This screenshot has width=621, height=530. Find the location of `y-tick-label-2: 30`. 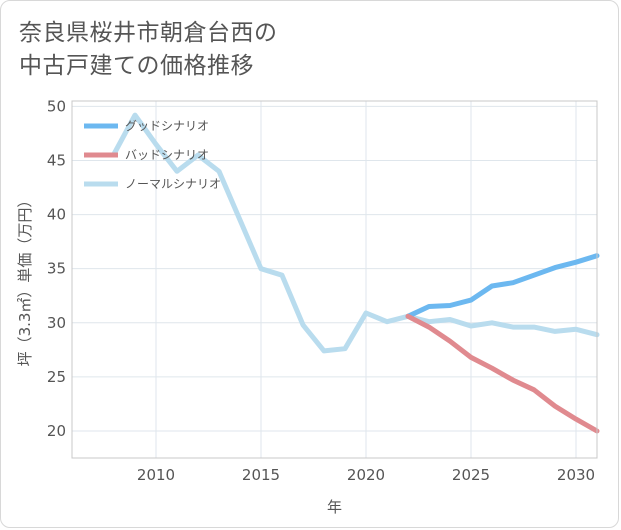

y-tick-label-2: 30 is located at coordinates (56, 323).